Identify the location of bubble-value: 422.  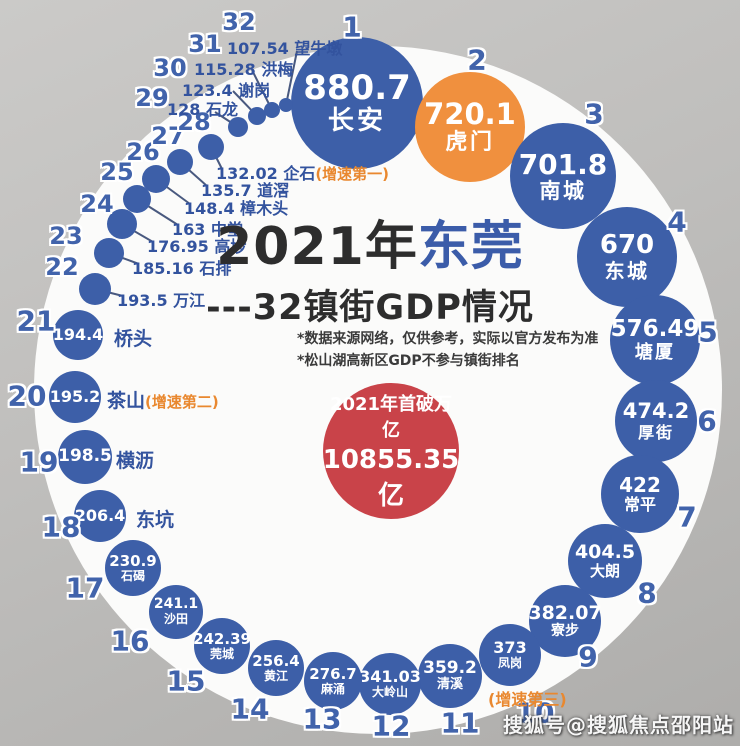
(640, 484).